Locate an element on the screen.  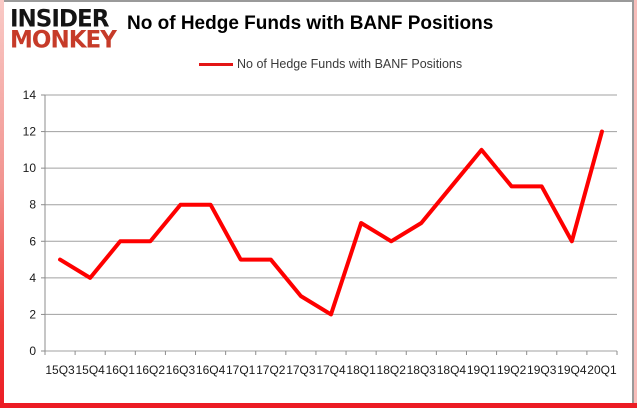
y-axis-label: 12 is located at coordinates (30, 132).